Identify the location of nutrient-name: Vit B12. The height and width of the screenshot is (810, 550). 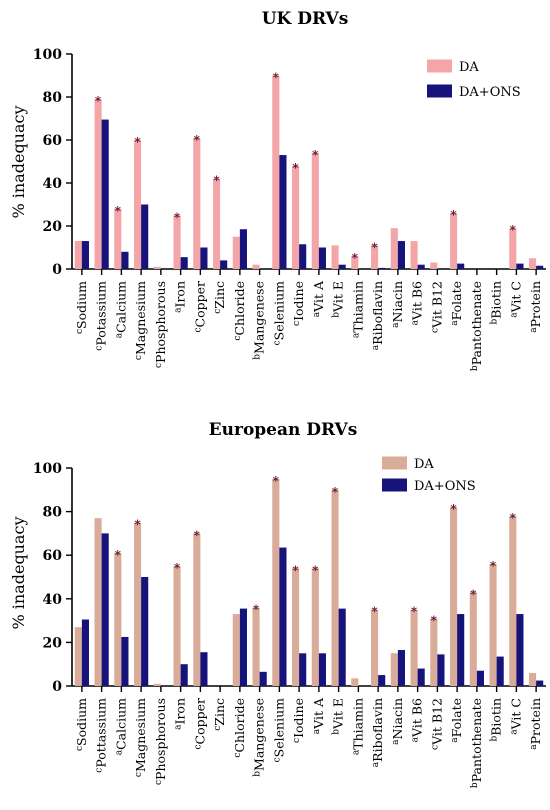
(436, 305).